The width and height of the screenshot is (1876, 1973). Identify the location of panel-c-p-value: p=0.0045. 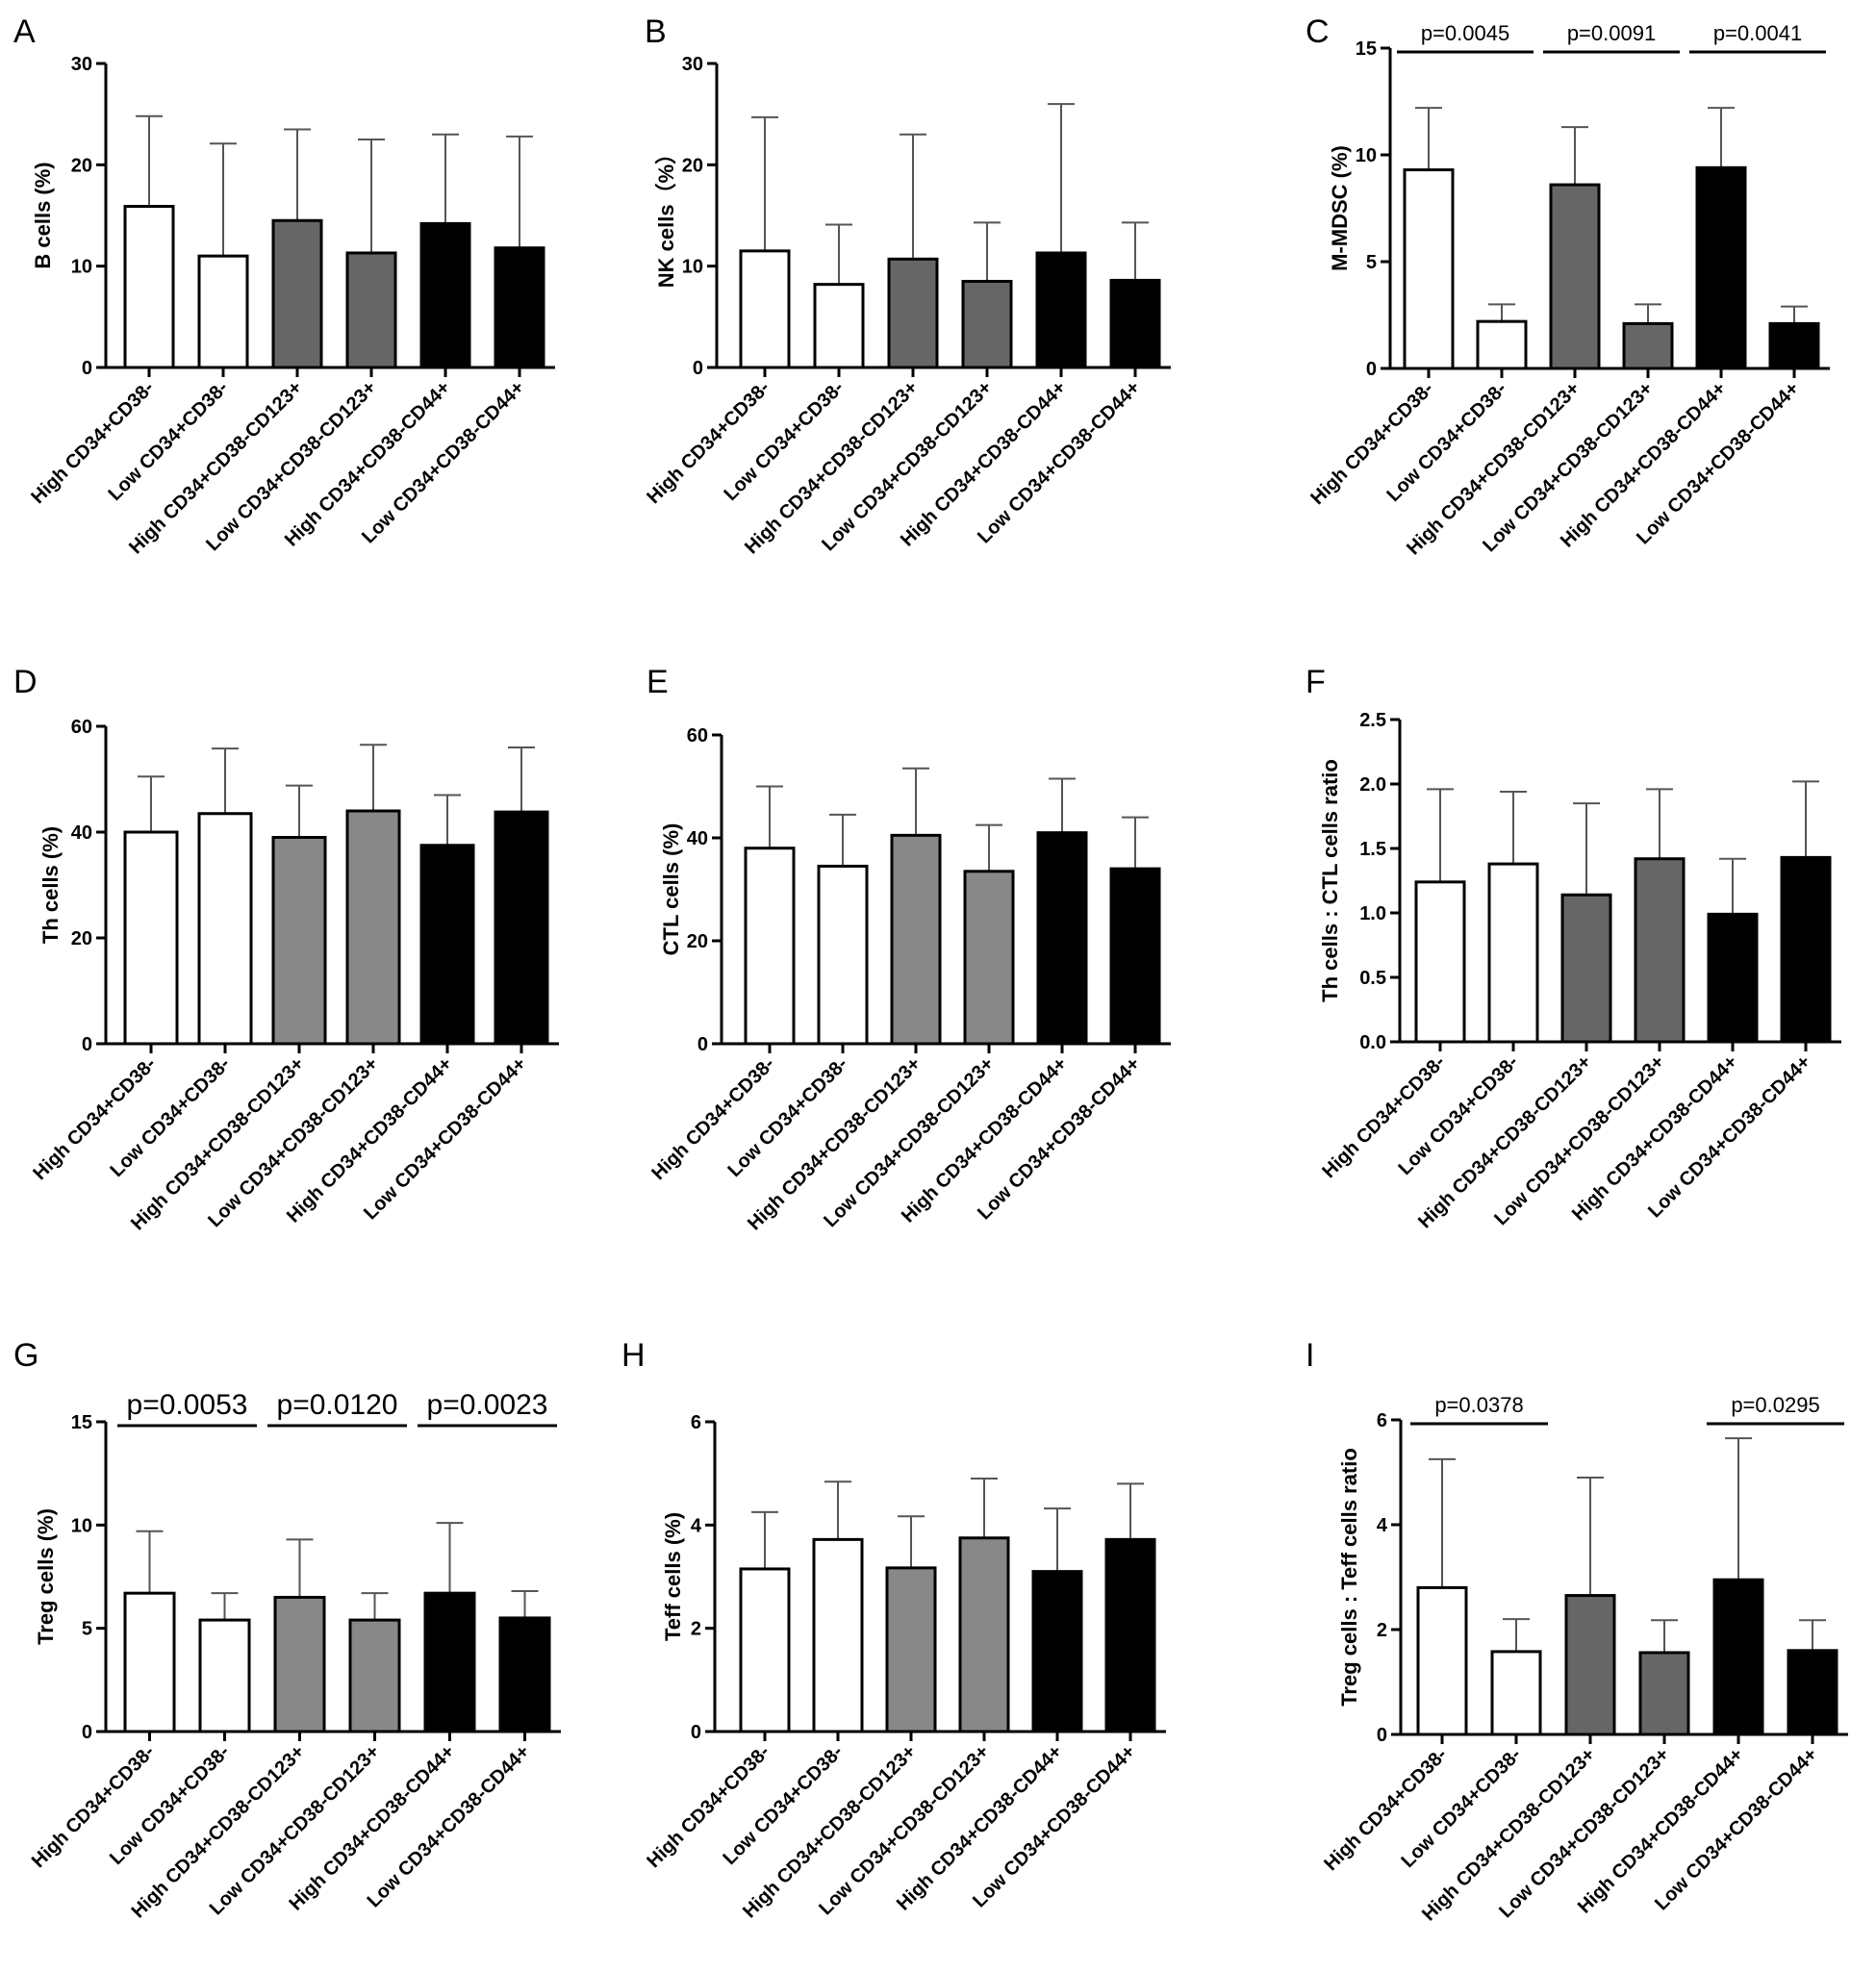
(1465, 33).